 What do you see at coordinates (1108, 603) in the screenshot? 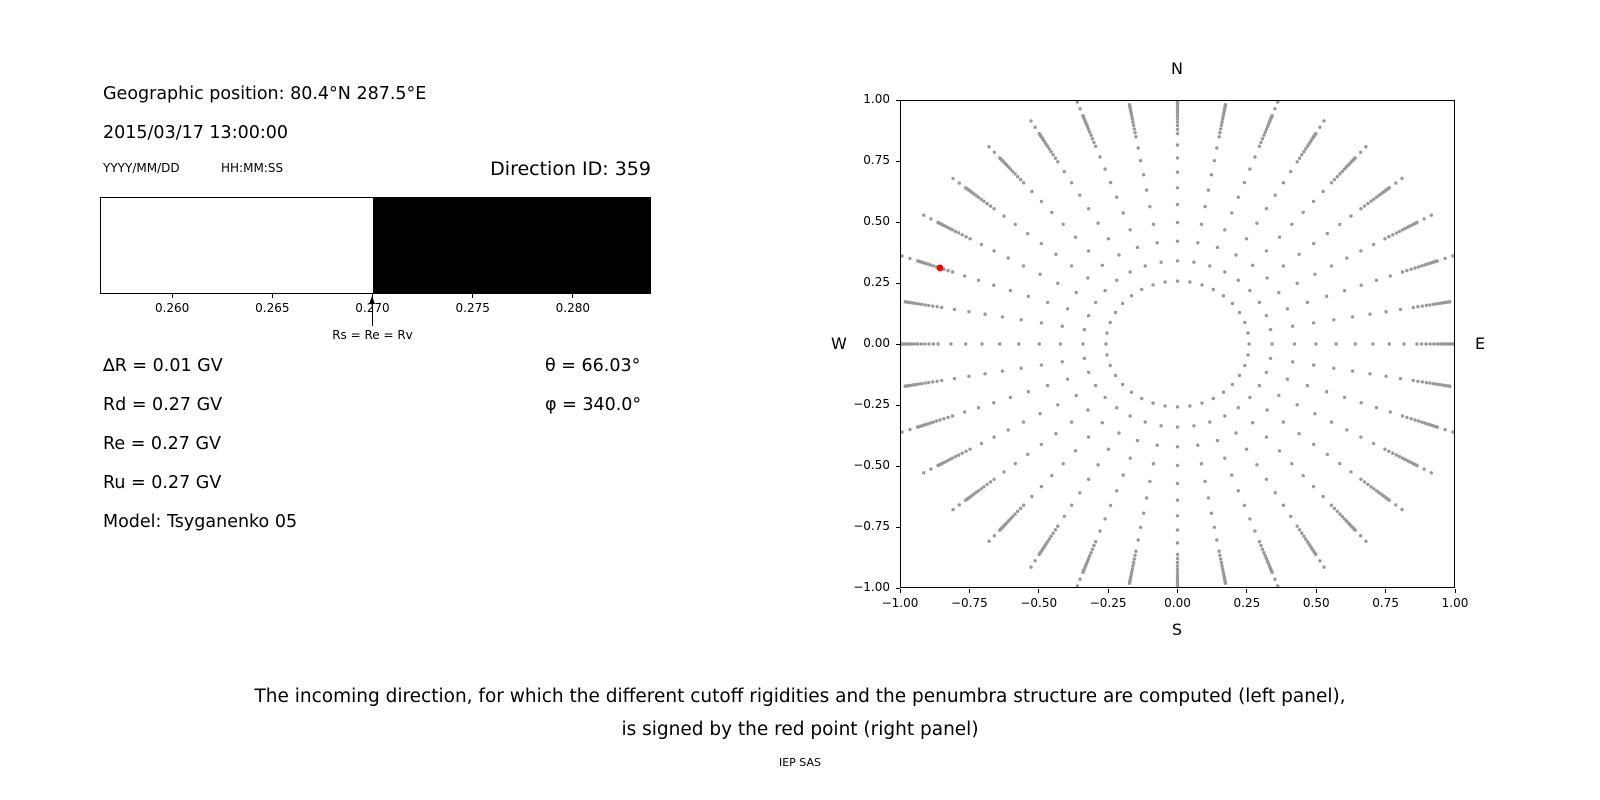
I see `x-tick-label: −0.25` at bounding box center [1108, 603].